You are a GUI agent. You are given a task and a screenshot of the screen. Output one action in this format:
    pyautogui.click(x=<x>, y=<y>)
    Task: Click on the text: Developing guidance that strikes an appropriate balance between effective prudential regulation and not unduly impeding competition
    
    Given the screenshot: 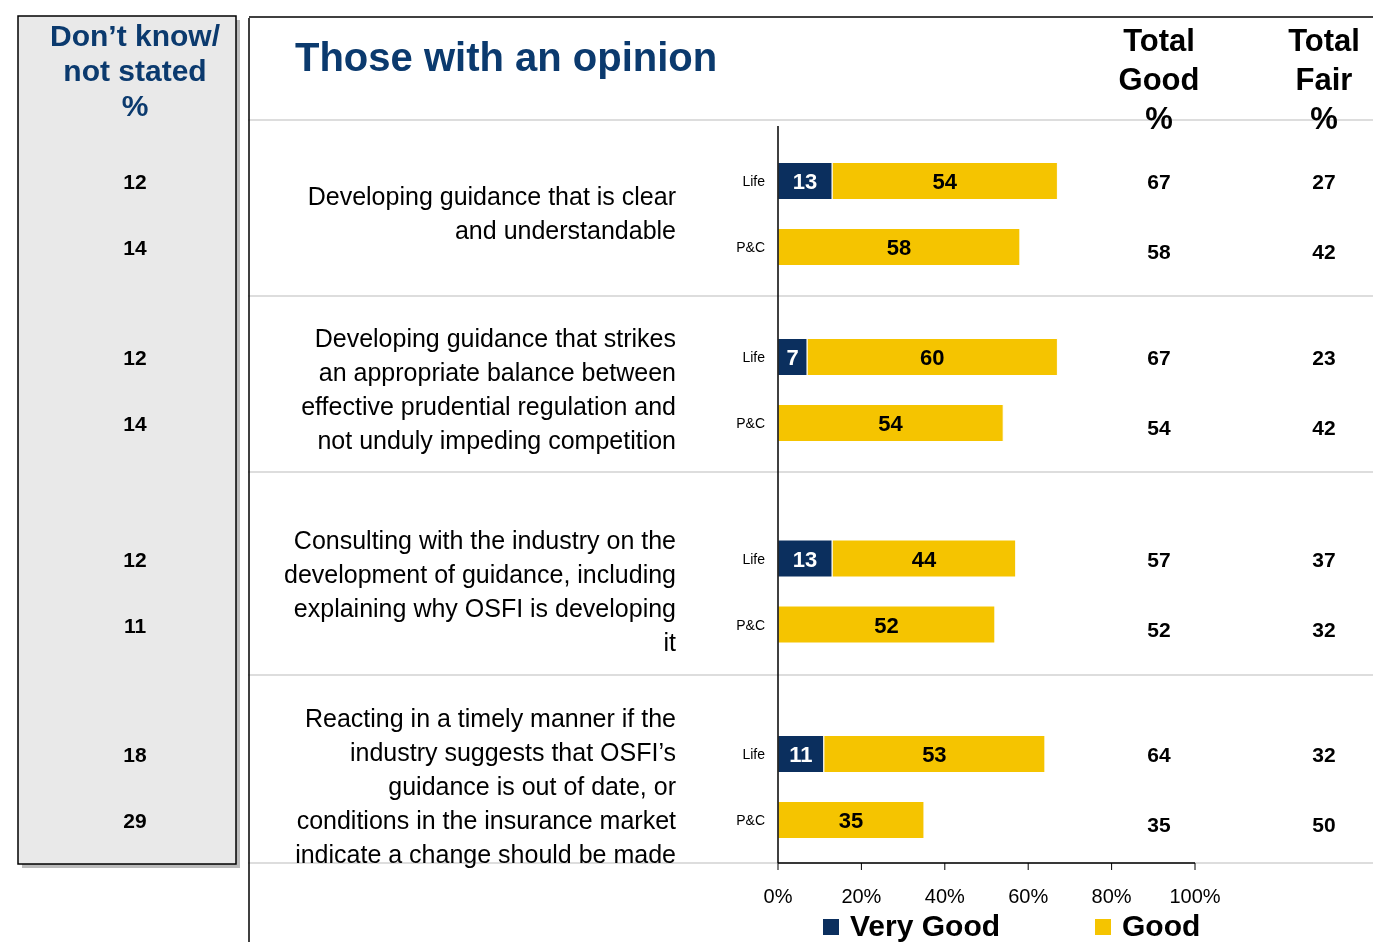 What is the action you would take?
    pyautogui.click(x=488, y=389)
    